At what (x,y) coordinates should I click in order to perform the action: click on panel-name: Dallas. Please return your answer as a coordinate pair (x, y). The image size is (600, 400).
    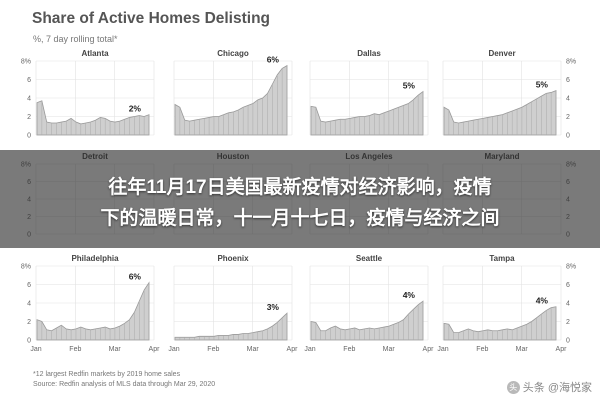
    Looking at the image, I should click on (369, 53).